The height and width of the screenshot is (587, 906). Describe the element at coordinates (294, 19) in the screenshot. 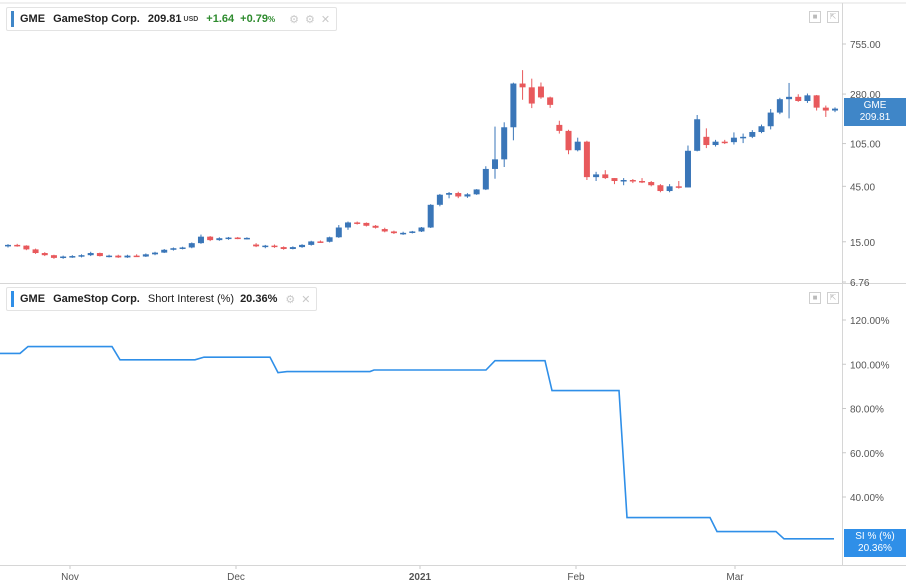

I see `bell-icon: ⚙` at that location.